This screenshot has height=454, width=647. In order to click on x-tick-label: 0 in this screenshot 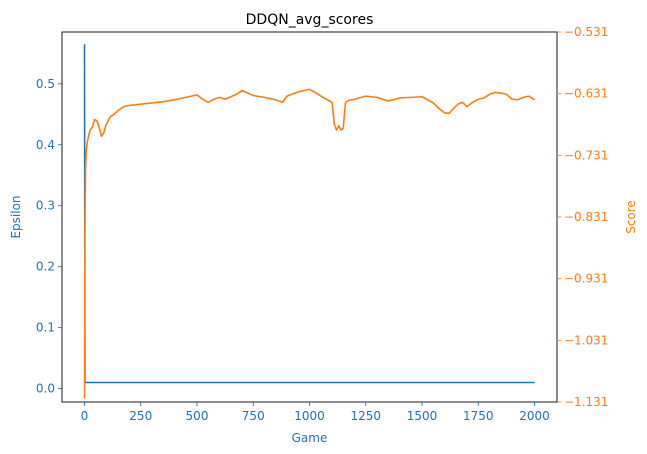, I will do `click(85, 416)`.